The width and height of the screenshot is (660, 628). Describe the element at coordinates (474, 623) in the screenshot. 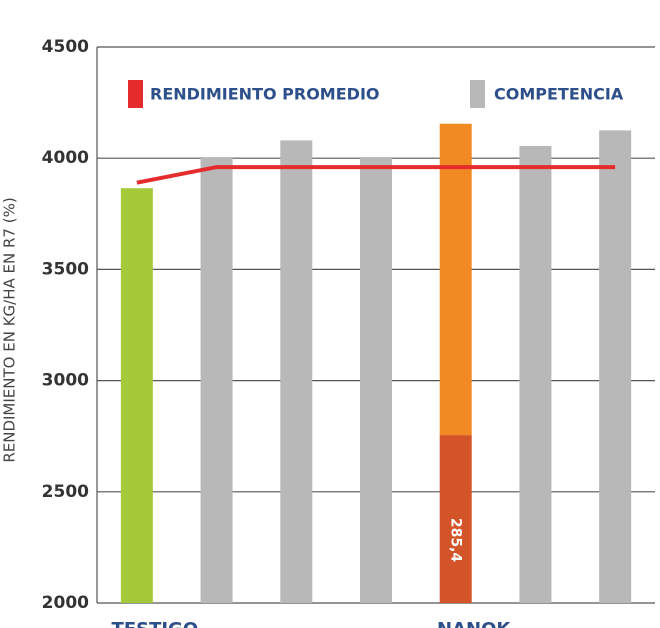

I see `x-tick-label: NANOK` at that location.